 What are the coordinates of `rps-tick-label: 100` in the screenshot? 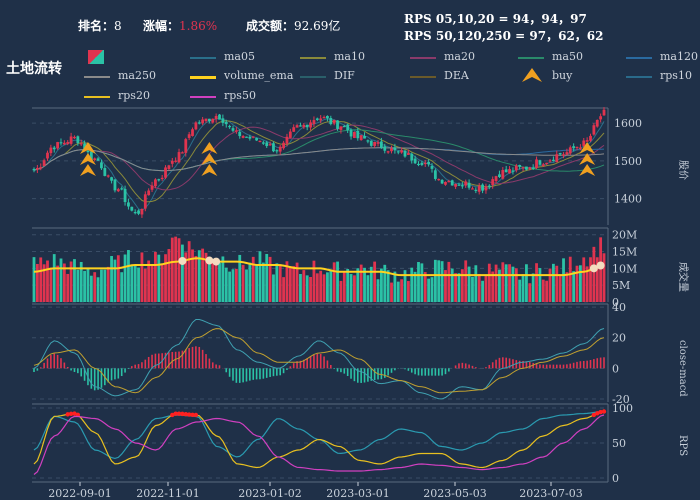 It's located at (622, 408).